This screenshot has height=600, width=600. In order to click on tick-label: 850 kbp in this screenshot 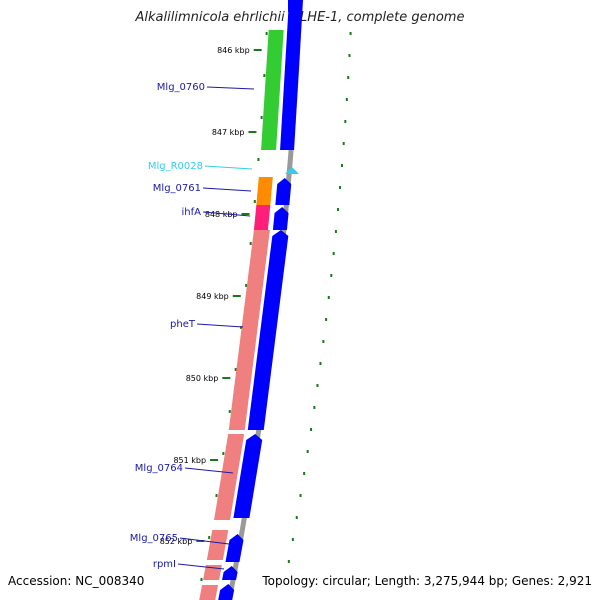, I will do `click(202, 378)`.